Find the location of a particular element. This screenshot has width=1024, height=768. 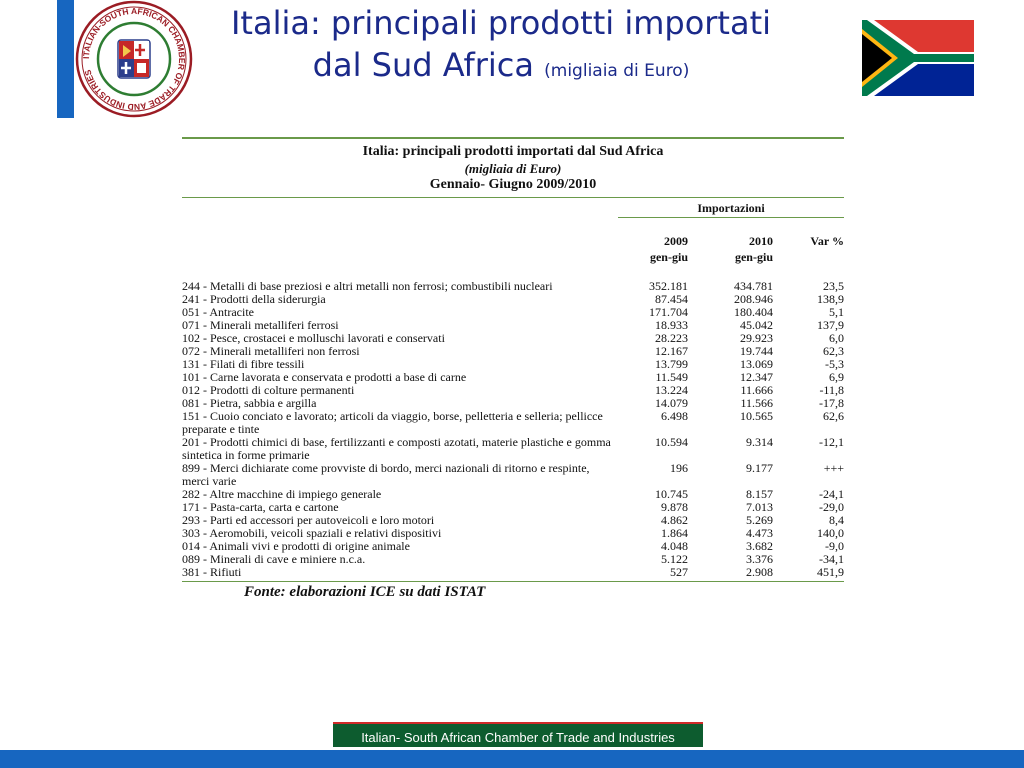

row-var-percent: 62,3 is located at coordinates (833, 351).